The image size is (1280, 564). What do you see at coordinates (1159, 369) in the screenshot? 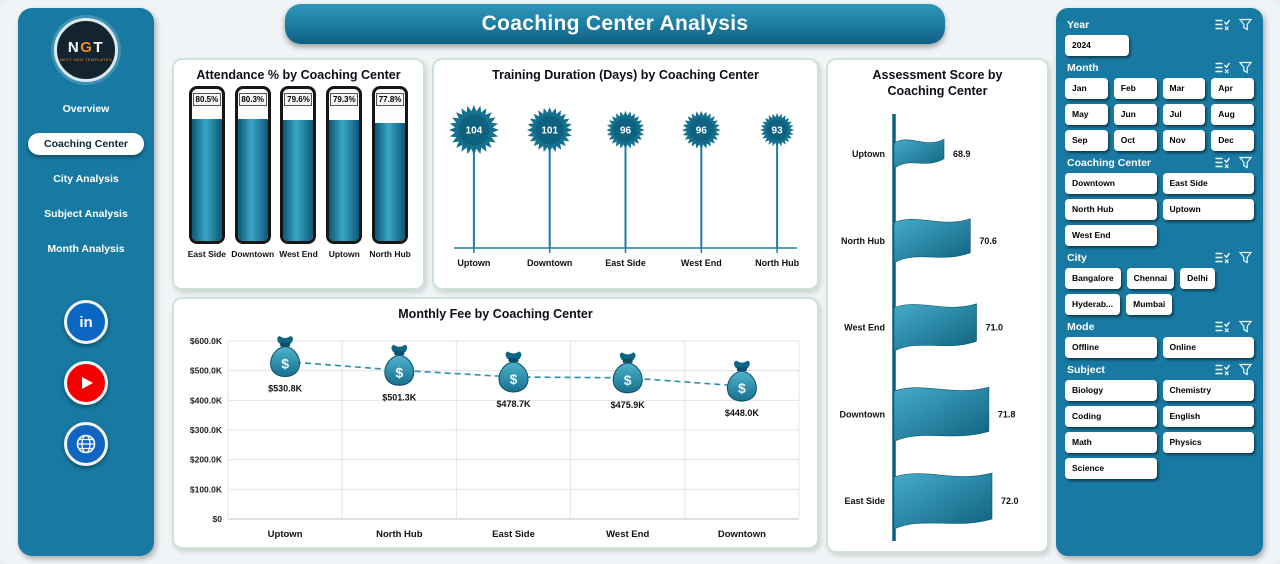
I see `filter-section-header: Subject` at bounding box center [1159, 369].